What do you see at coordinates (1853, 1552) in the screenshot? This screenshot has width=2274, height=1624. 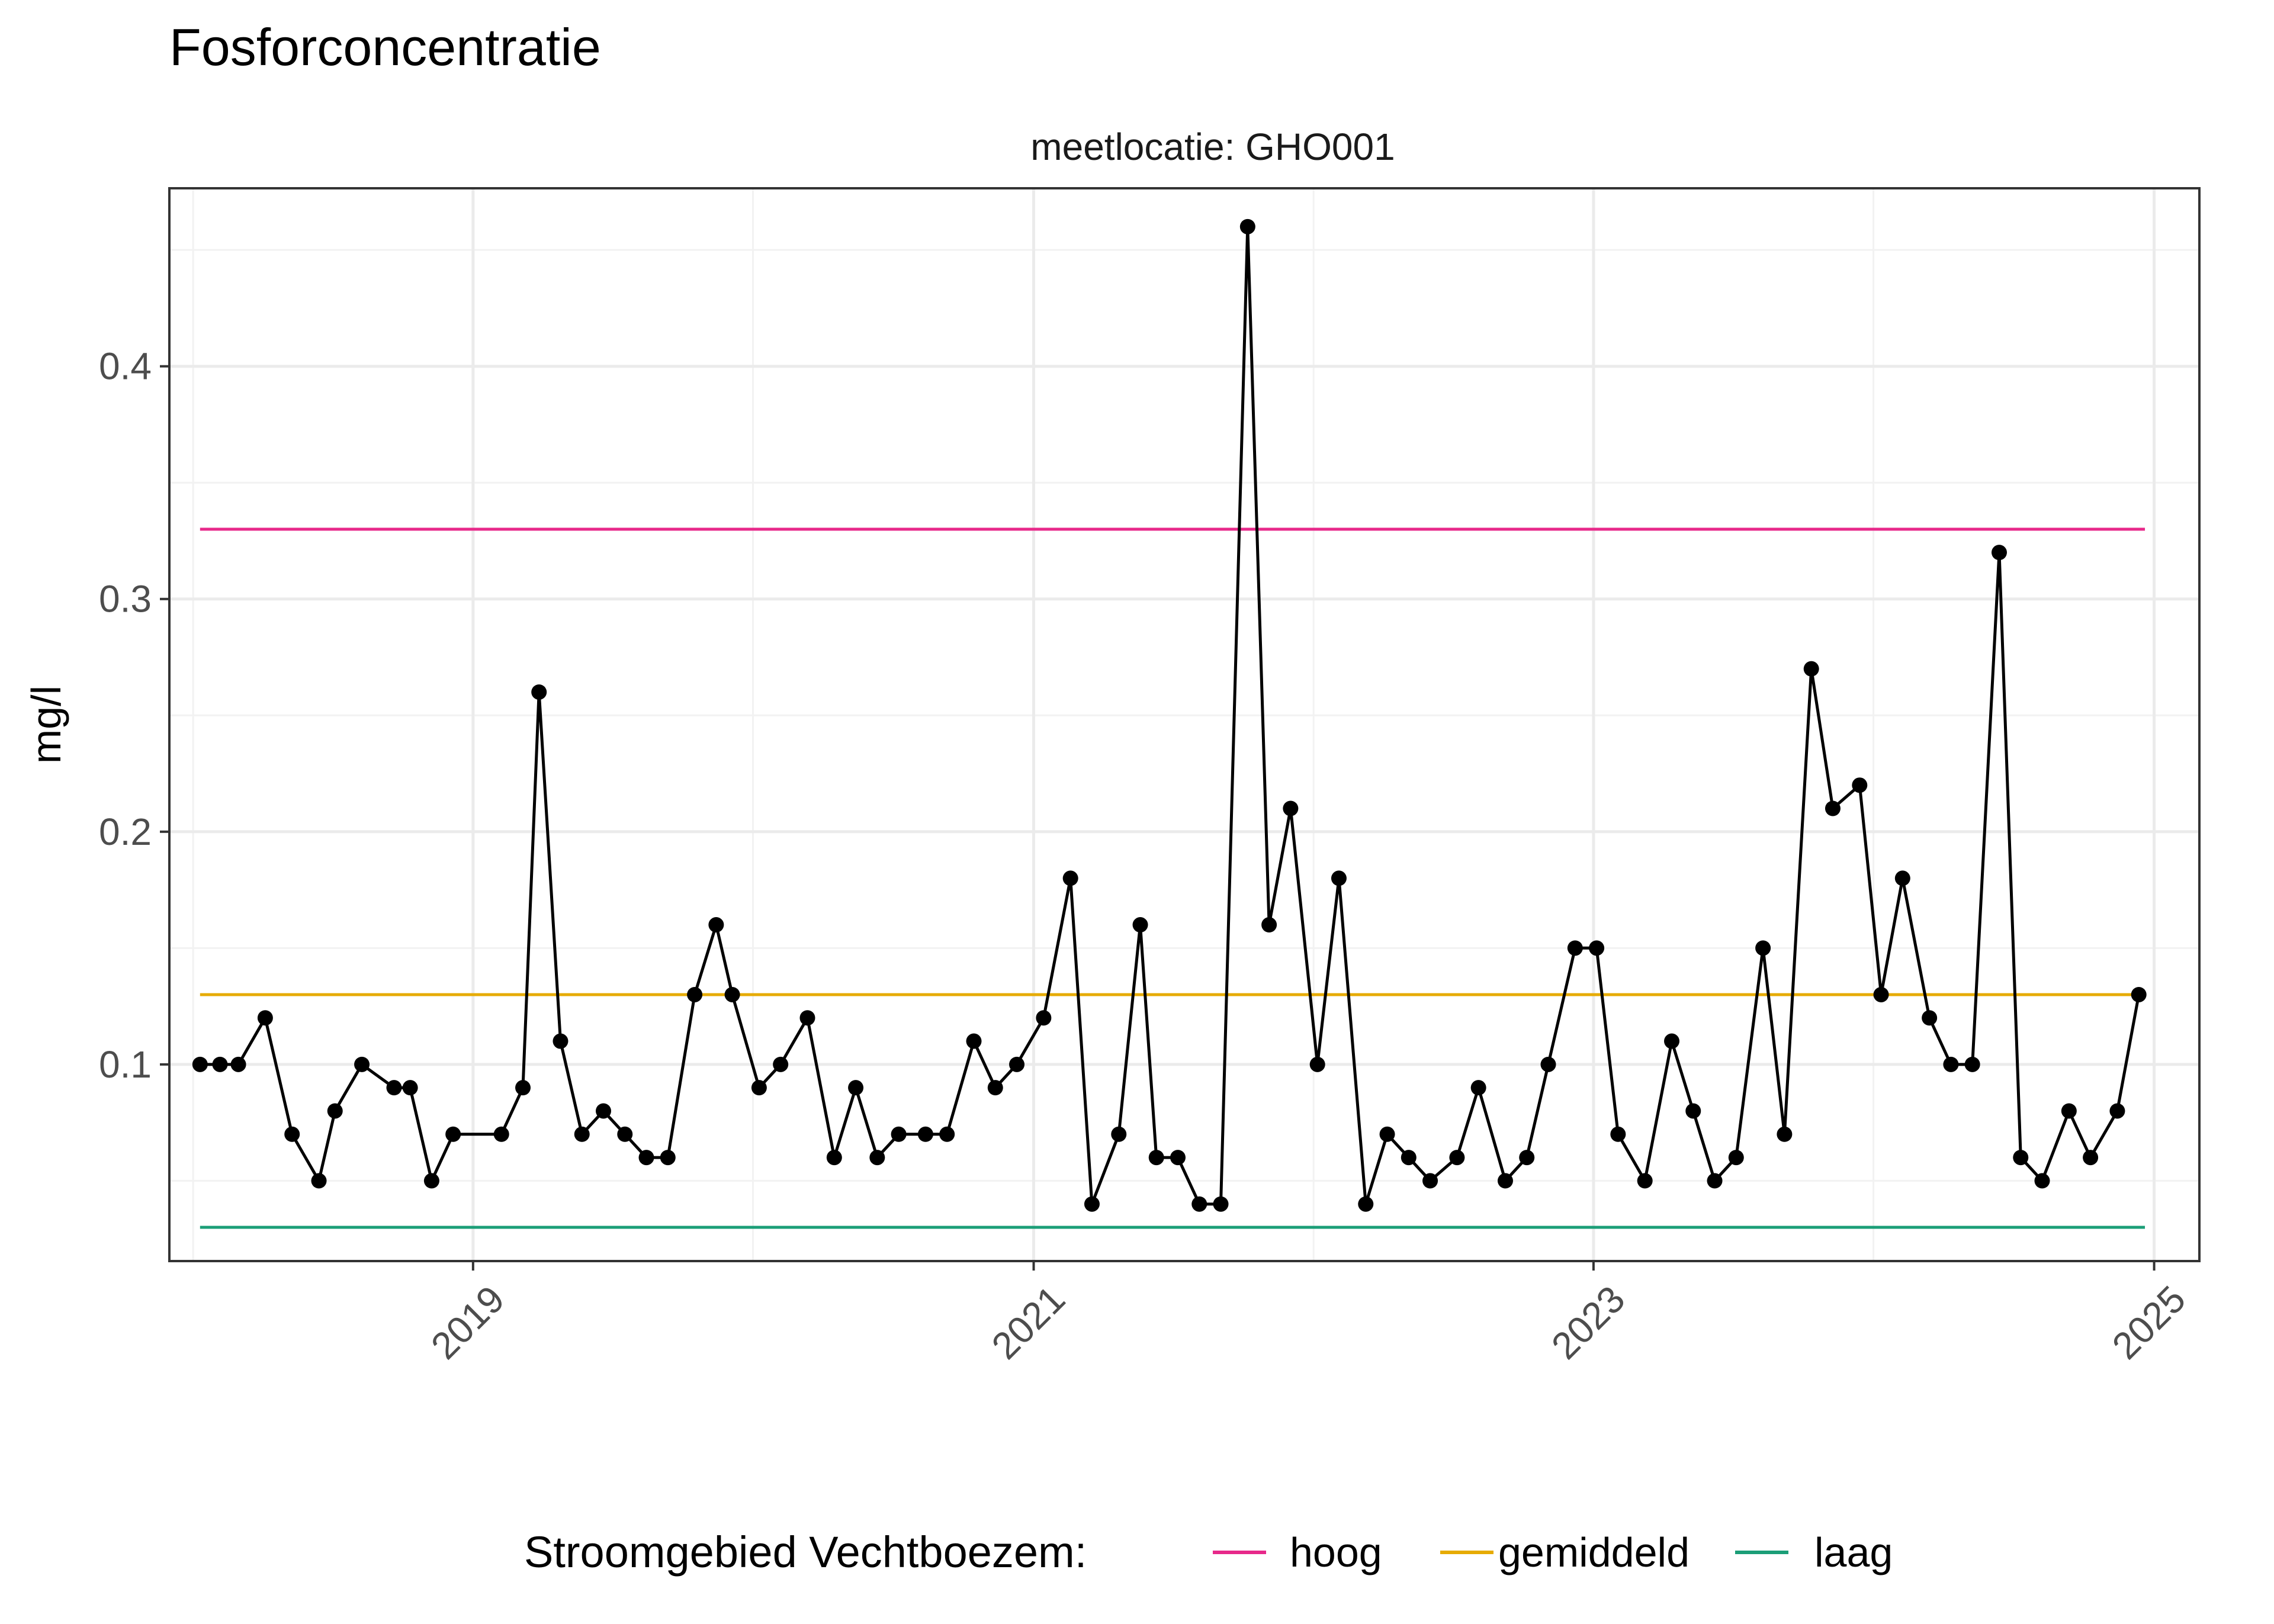 I see `legend-label-laag: laag` at bounding box center [1853, 1552].